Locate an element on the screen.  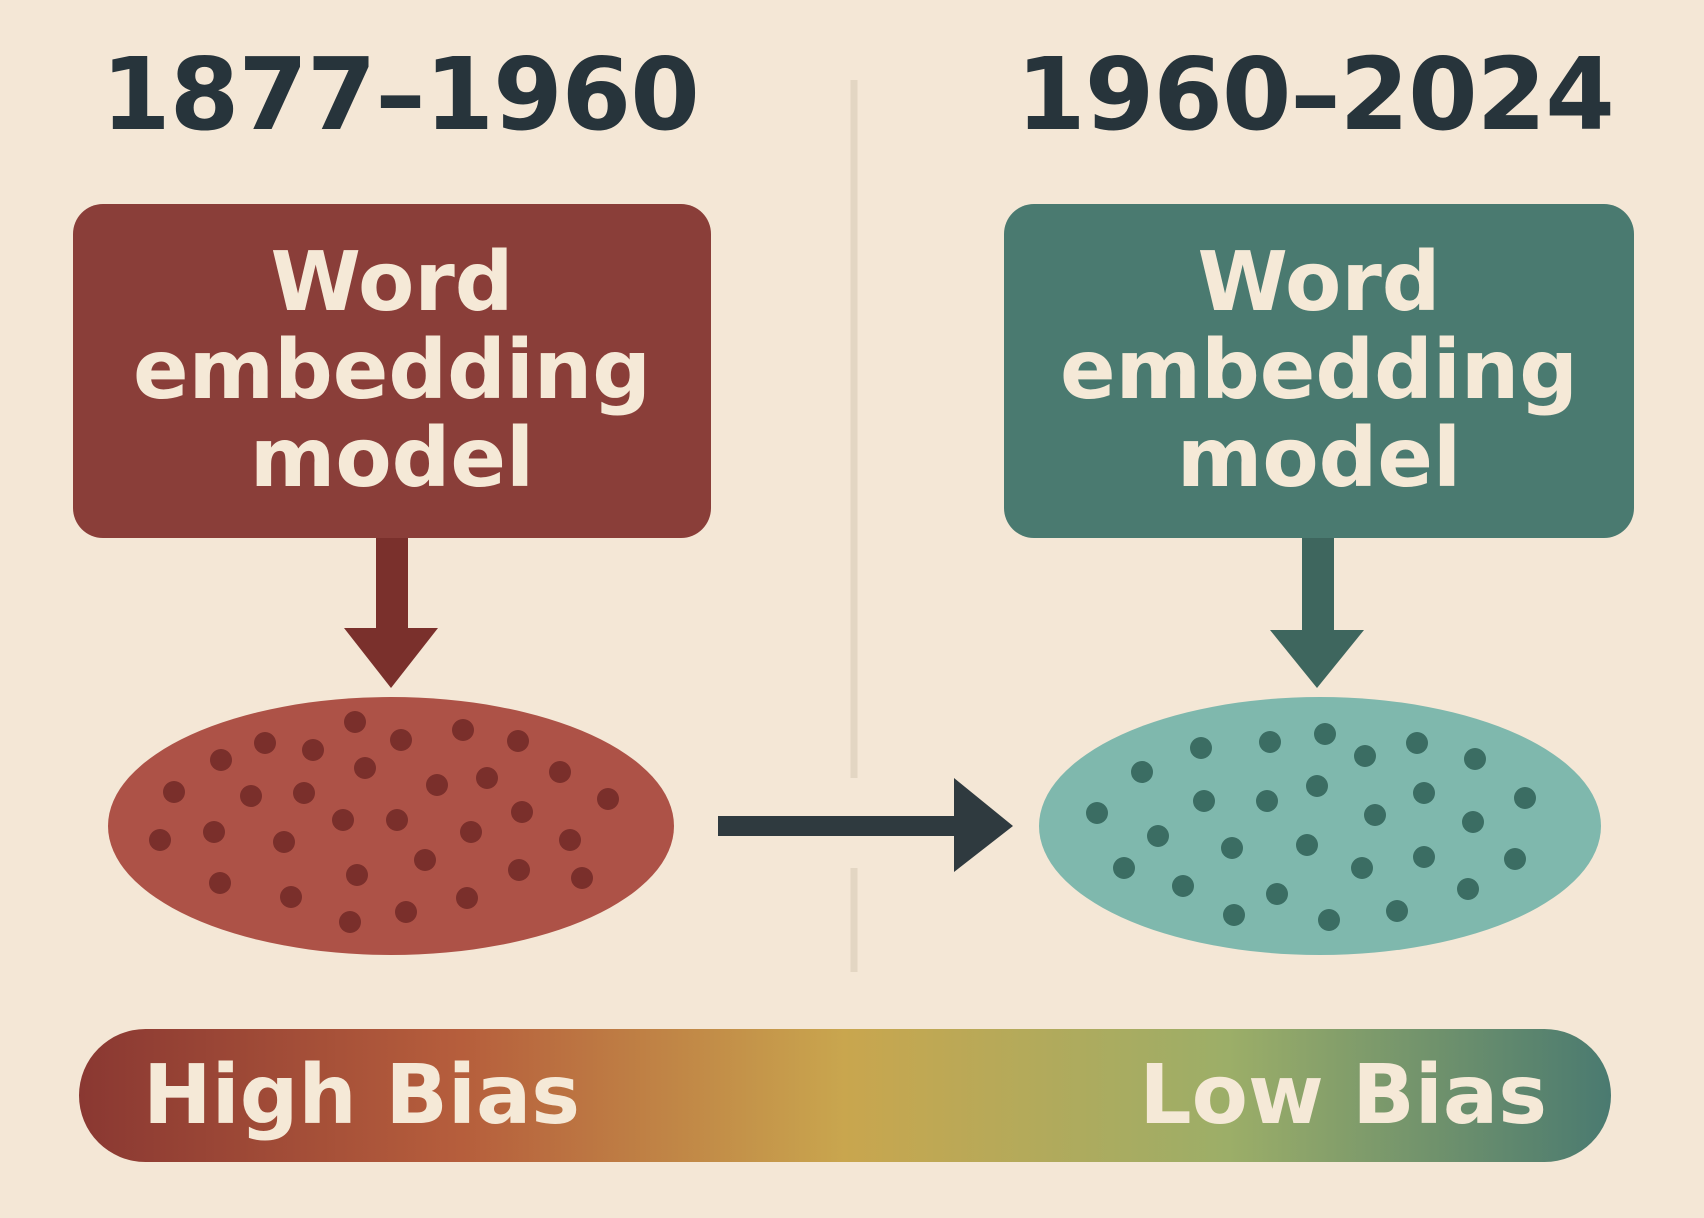
left-arrow-head is located at coordinates (391, 658).